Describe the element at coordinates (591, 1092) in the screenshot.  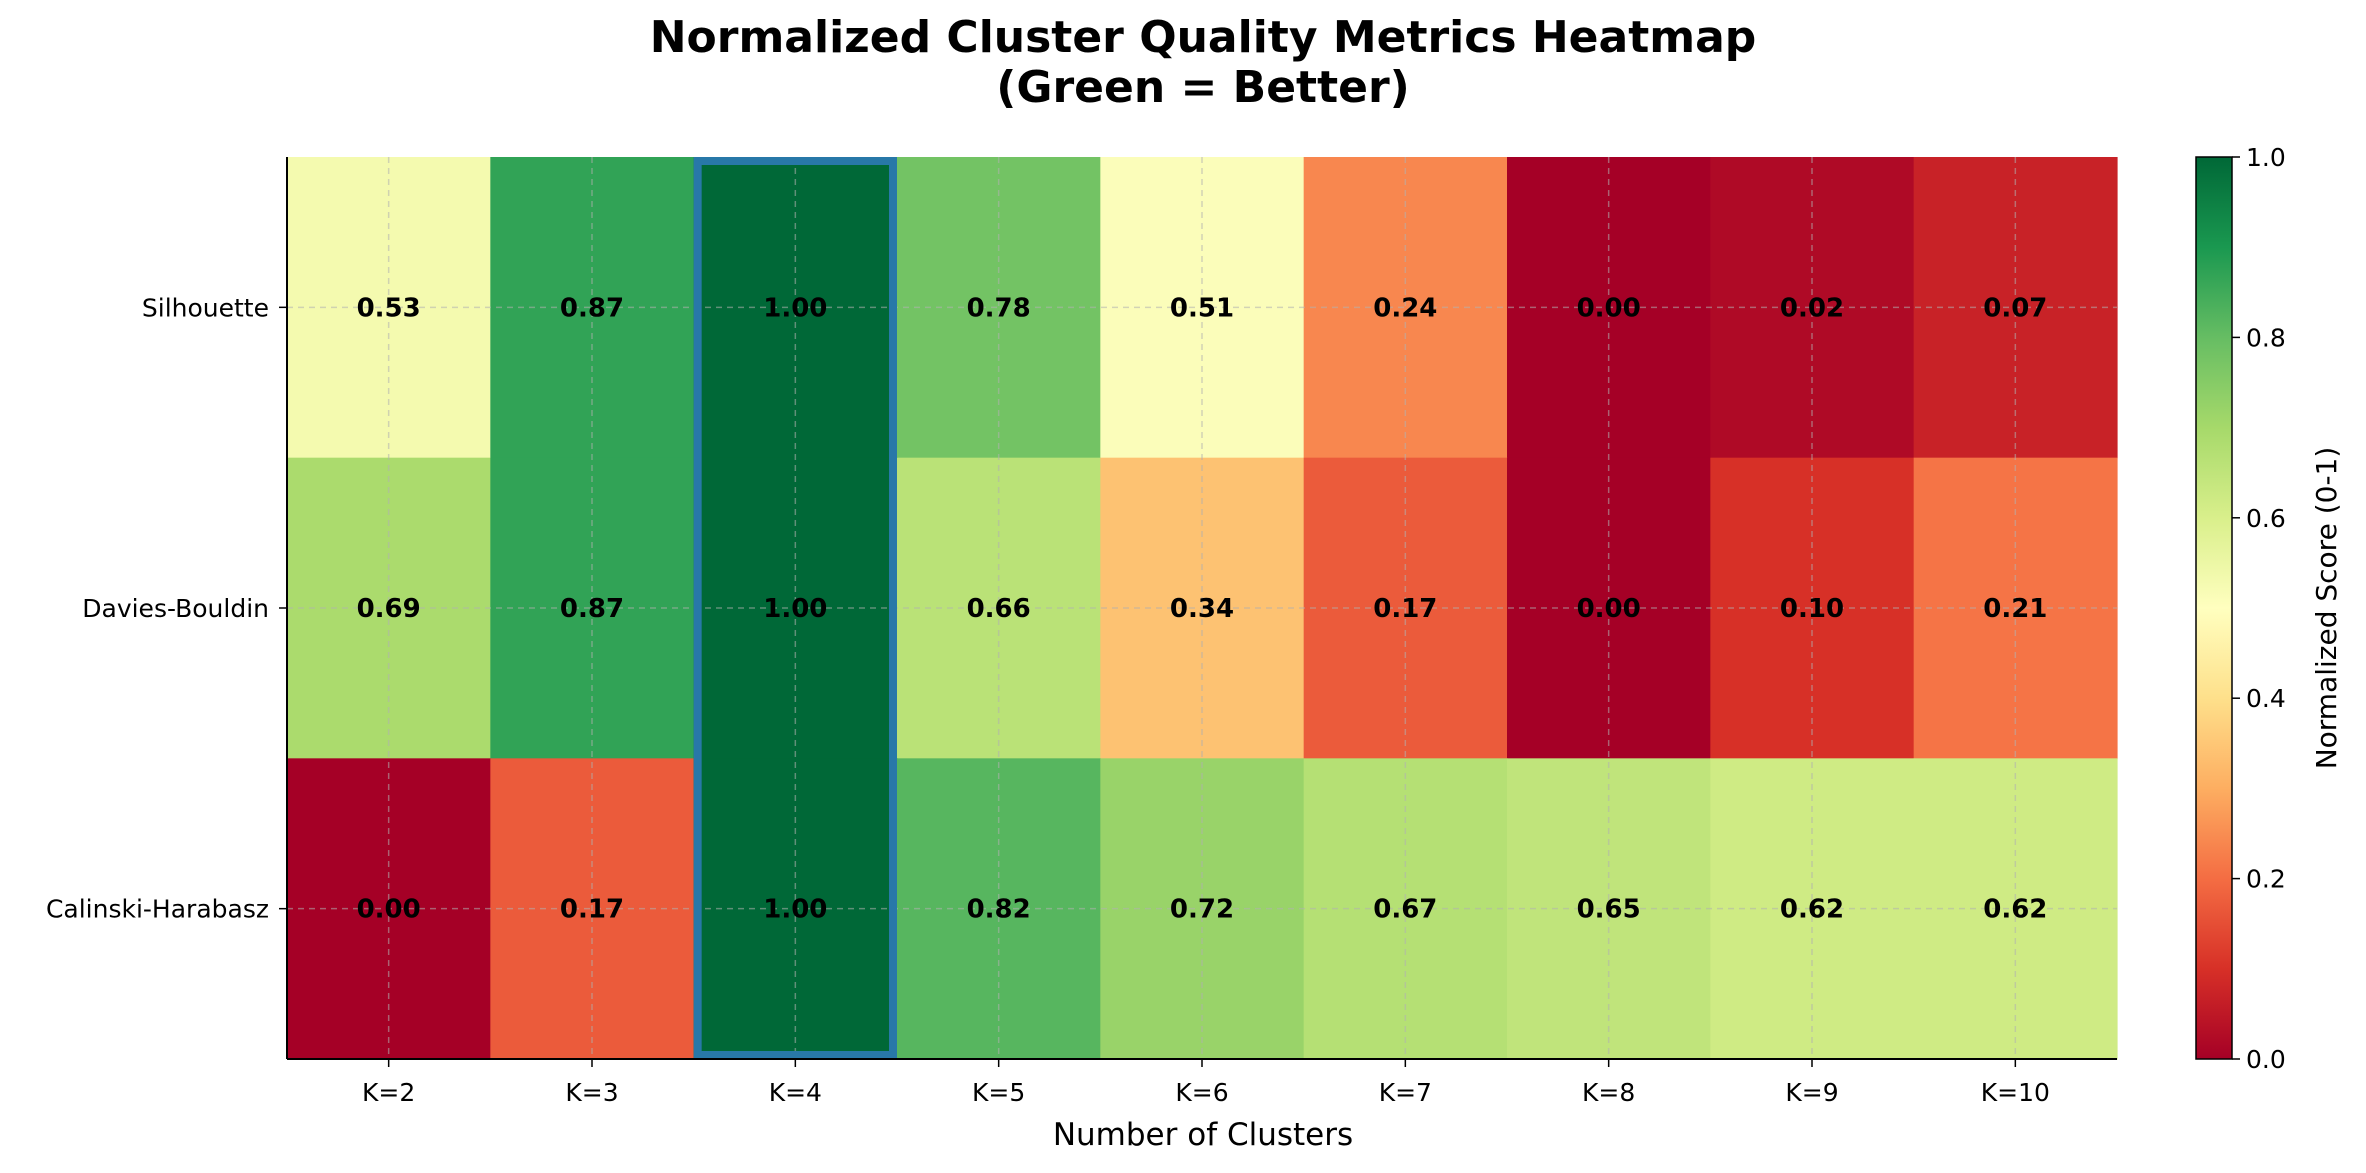
I see `x-tick-label: K=3` at that location.